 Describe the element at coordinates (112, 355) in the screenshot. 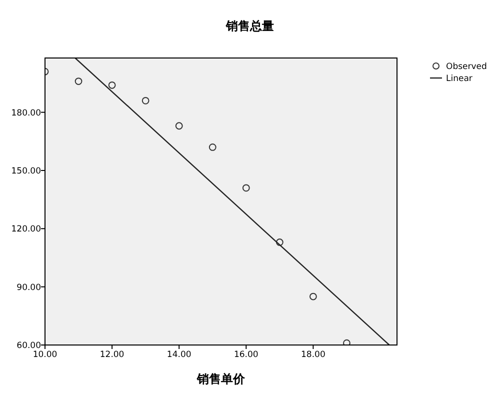

I see `x-tick-label: 12.00` at that location.